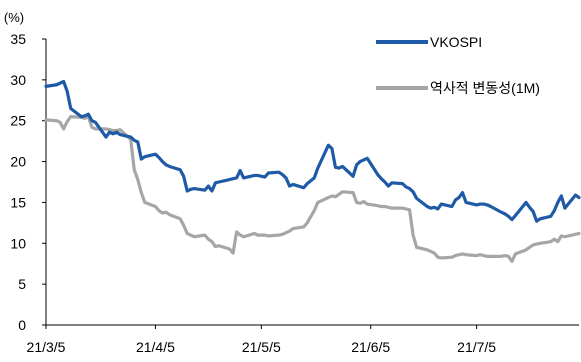 This screenshot has width=581, height=362. What do you see at coordinates (22, 325) in the screenshot?
I see `y-tick-label: 0` at bounding box center [22, 325].